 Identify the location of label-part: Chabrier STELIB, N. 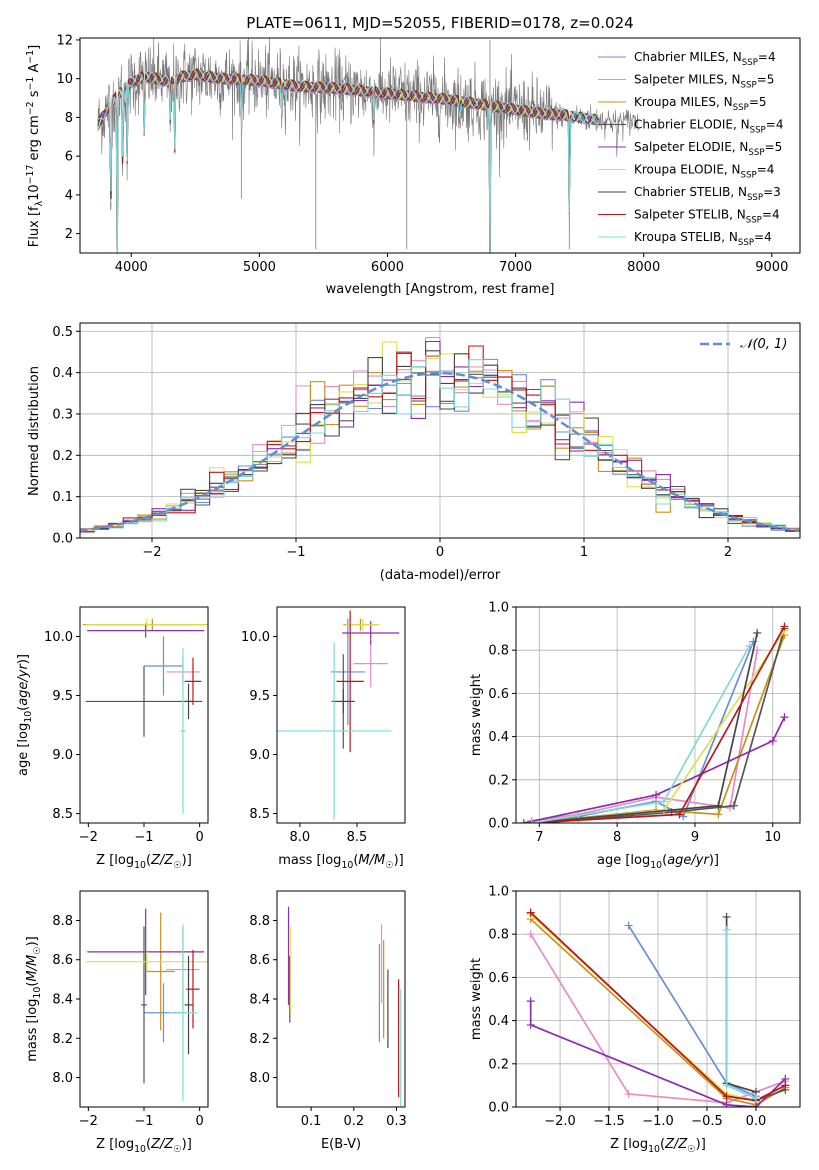
(690, 192).